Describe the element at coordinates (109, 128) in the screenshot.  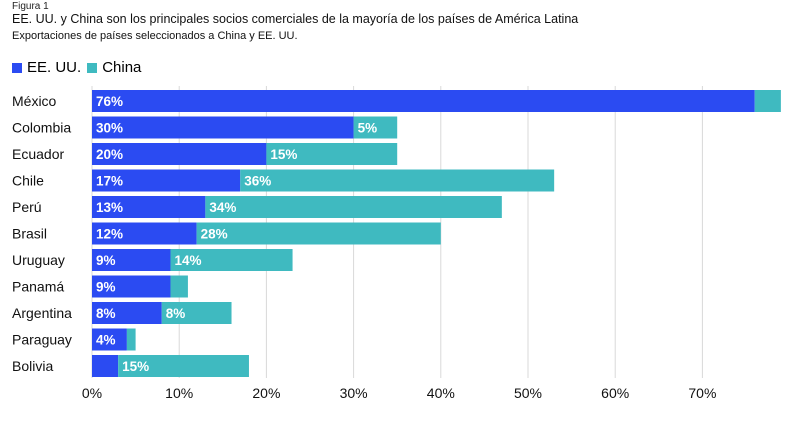
I see `data-label: 30%` at that location.